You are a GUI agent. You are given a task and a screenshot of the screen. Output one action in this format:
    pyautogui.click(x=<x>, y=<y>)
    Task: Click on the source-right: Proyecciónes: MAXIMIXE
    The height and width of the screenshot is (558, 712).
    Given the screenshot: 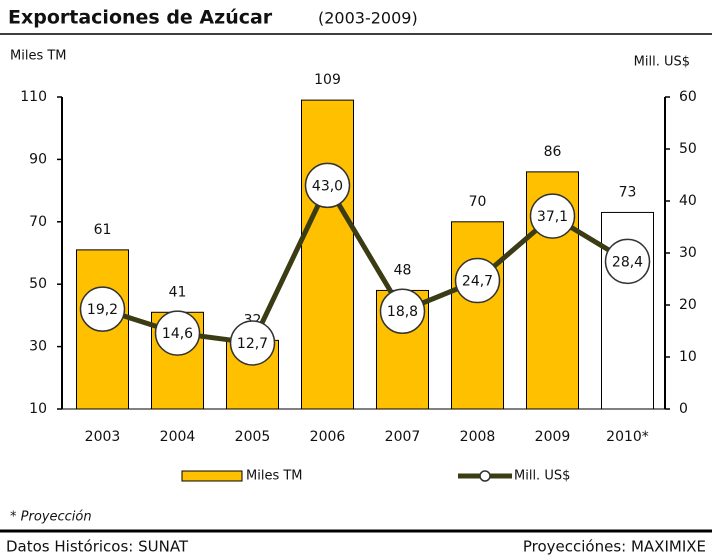 What is the action you would take?
    pyautogui.click(x=614, y=547)
    